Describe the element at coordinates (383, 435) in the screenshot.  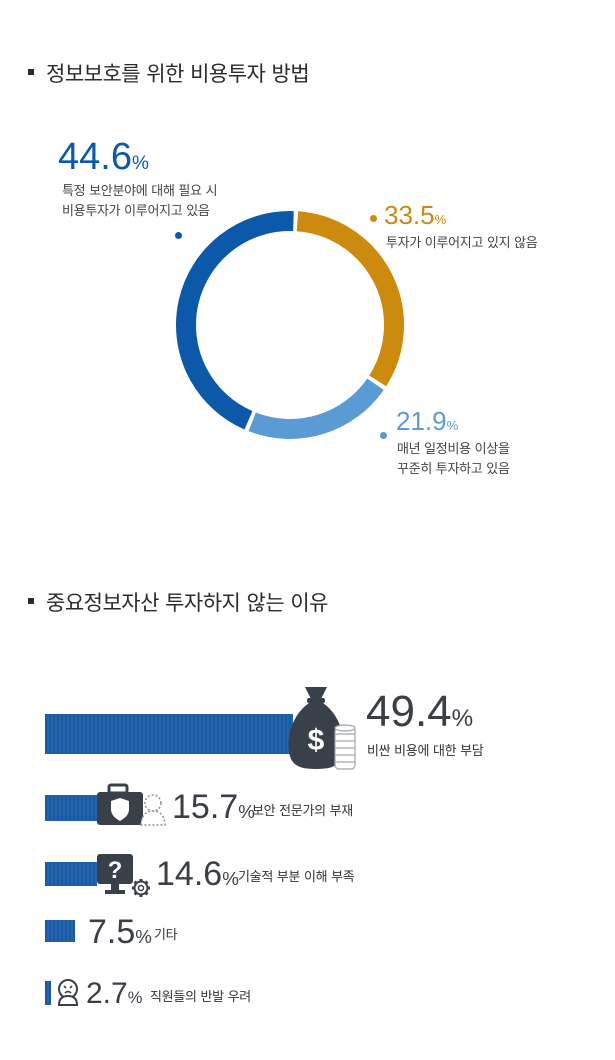
I see `slice-3-marker` at that location.